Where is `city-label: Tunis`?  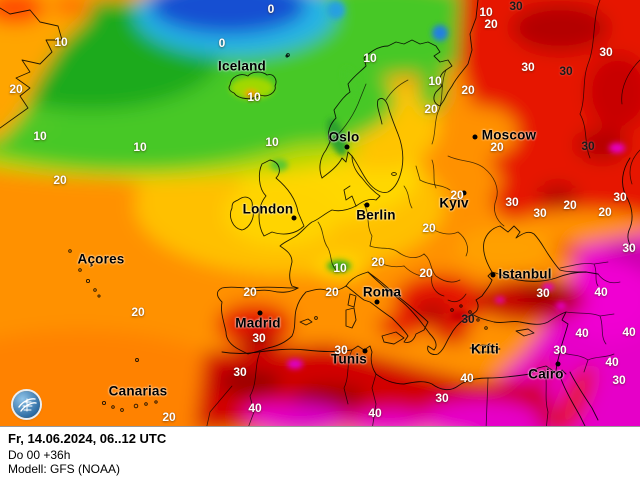 city-label: Tunis is located at coordinates (349, 359).